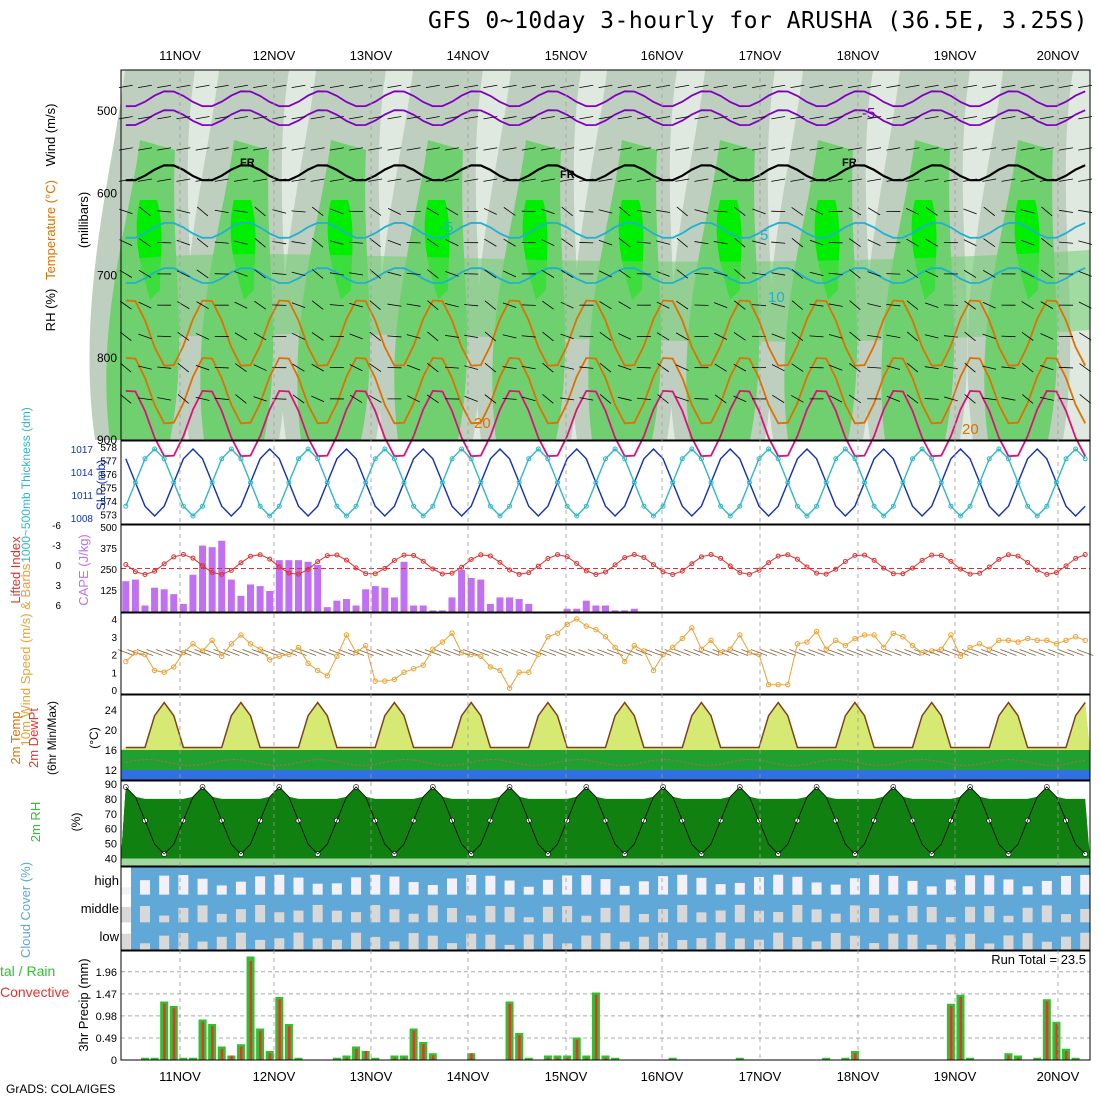 Image resolution: width=1100 pixels, height=1100 pixels. I want to click on rh-layer, so click(605, 296).